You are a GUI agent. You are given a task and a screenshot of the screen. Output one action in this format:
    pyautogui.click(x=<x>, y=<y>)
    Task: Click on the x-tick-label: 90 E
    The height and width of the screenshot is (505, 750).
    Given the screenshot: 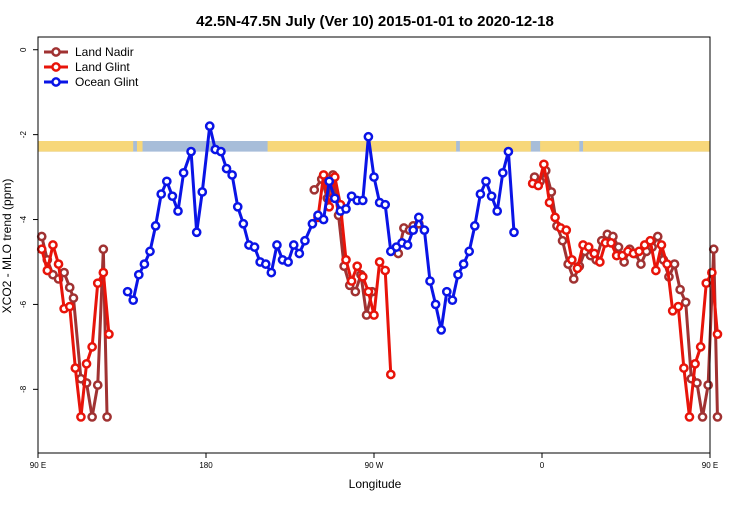 What is the action you would take?
    pyautogui.click(x=710, y=465)
    